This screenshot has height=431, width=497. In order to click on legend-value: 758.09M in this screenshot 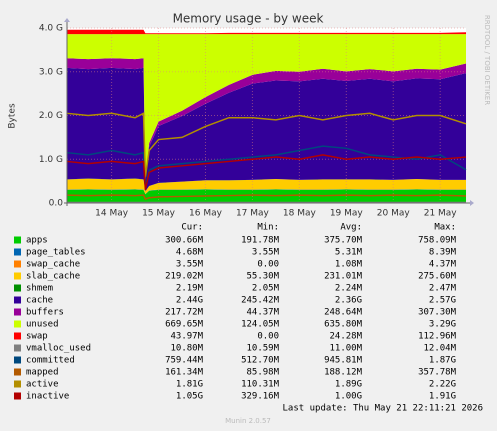, I will do `click(437, 241)`.